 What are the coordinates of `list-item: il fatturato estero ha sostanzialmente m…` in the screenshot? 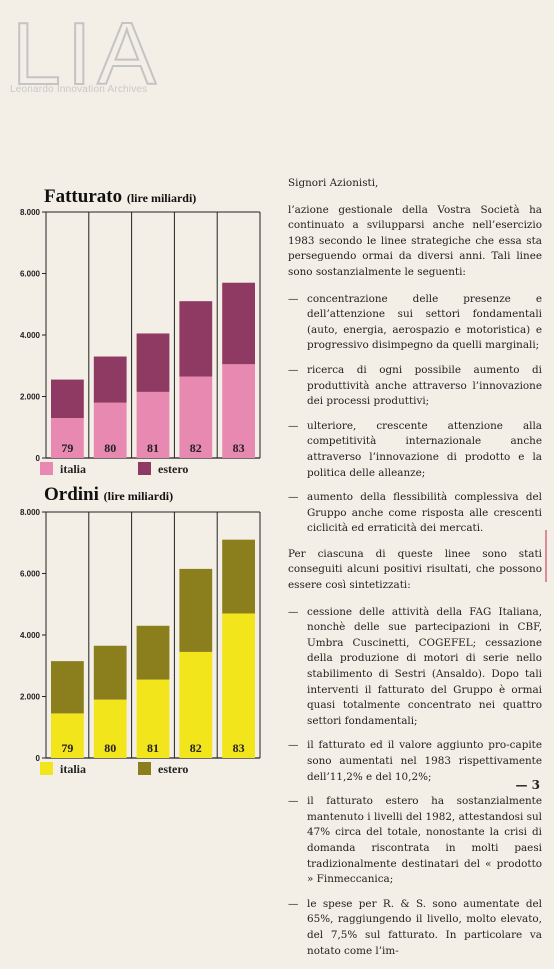 It's located at (415, 841).